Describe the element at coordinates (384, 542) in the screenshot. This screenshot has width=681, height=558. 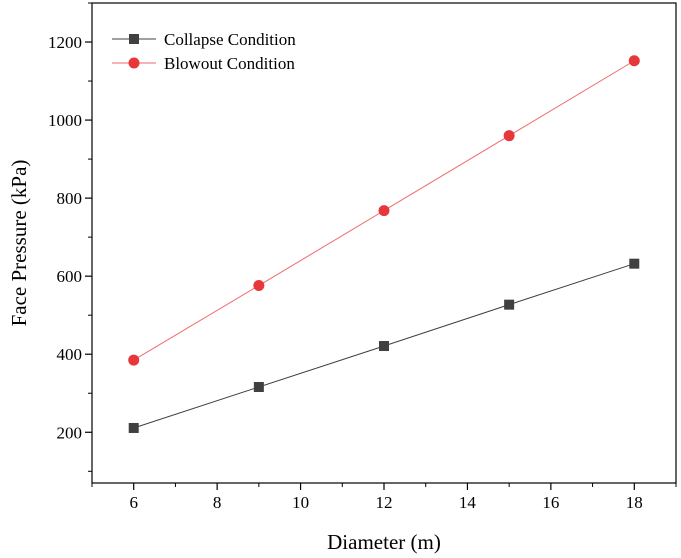
I see `x-axis-title: Diameter (m)` at that location.